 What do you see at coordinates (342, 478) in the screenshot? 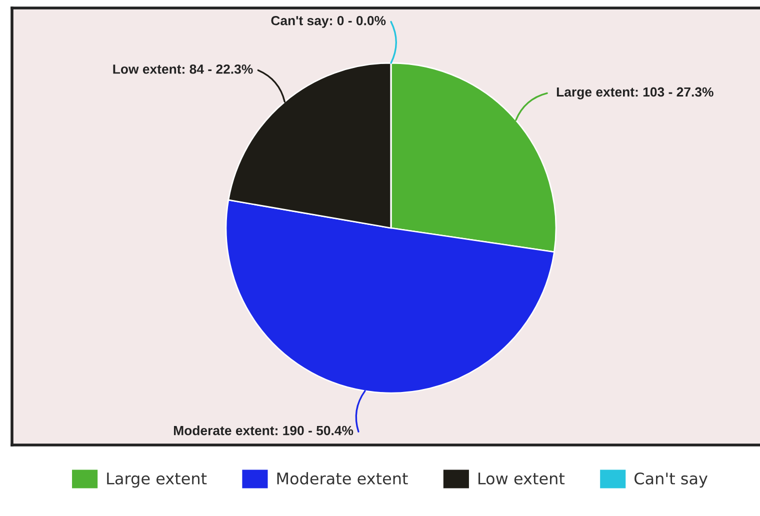
I see `legend-label: Moderate extent` at bounding box center [342, 478].